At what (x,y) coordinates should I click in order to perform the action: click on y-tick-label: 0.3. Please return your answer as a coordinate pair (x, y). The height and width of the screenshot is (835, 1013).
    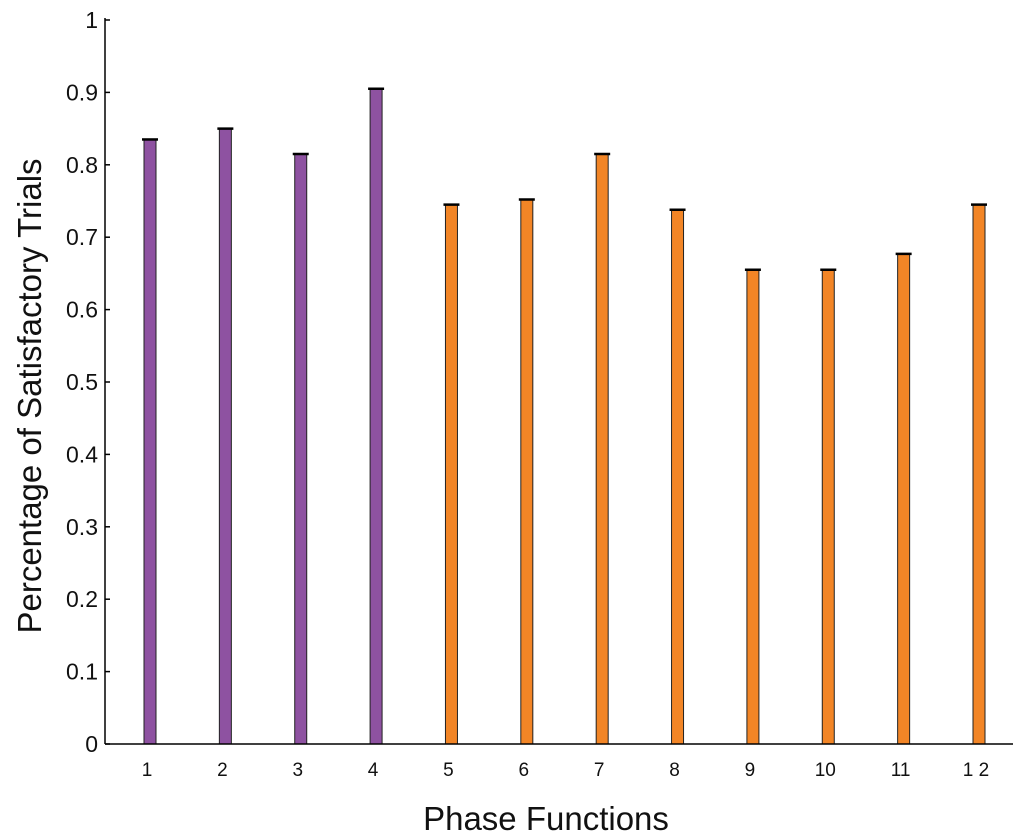
    Looking at the image, I should click on (82, 527).